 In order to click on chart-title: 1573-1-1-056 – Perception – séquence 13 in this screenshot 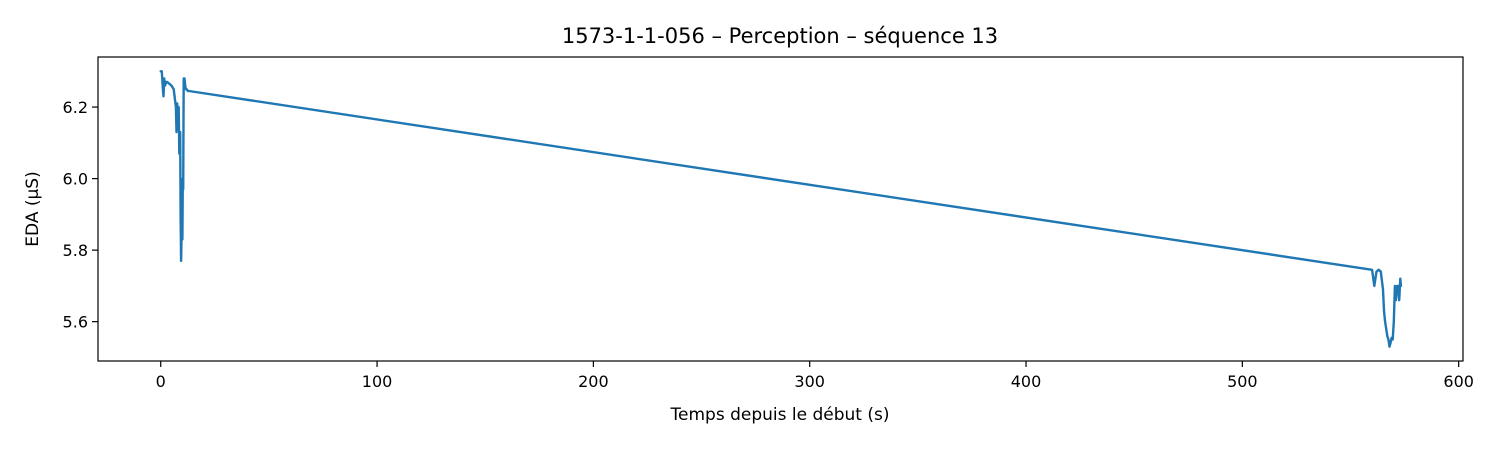, I will do `click(780, 36)`.